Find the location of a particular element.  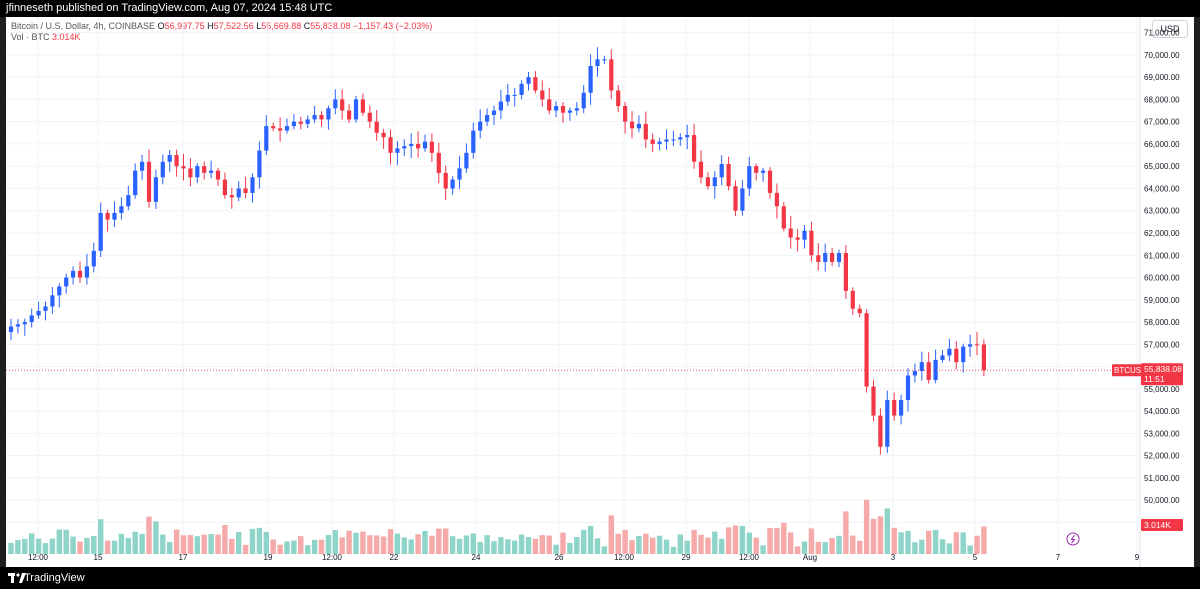

symbol-description: Bitcoin / U.S. Dollar, 4h, COINBASE is located at coordinates (83, 26).